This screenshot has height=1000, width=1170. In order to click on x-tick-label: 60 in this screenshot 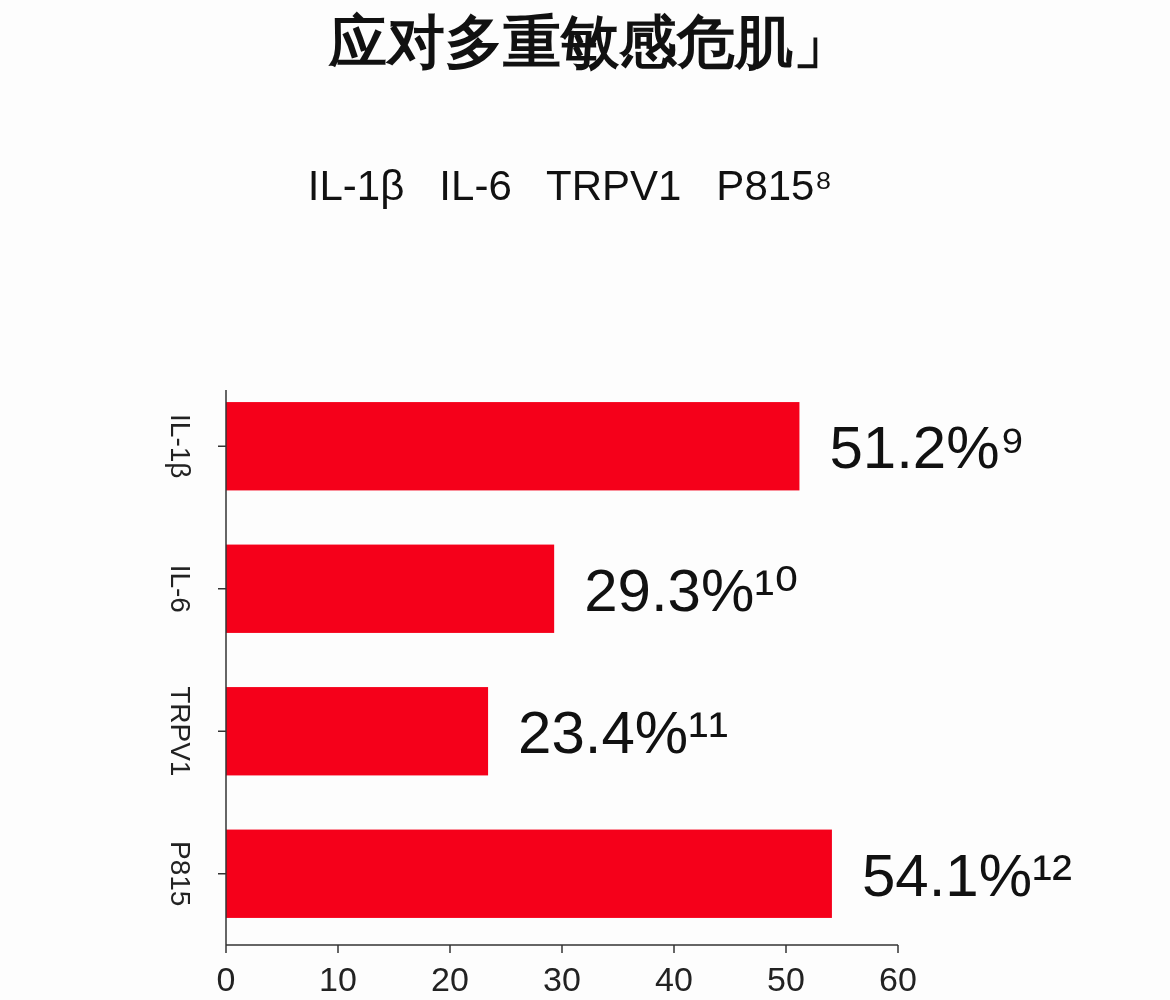, I will do `click(898, 979)`.